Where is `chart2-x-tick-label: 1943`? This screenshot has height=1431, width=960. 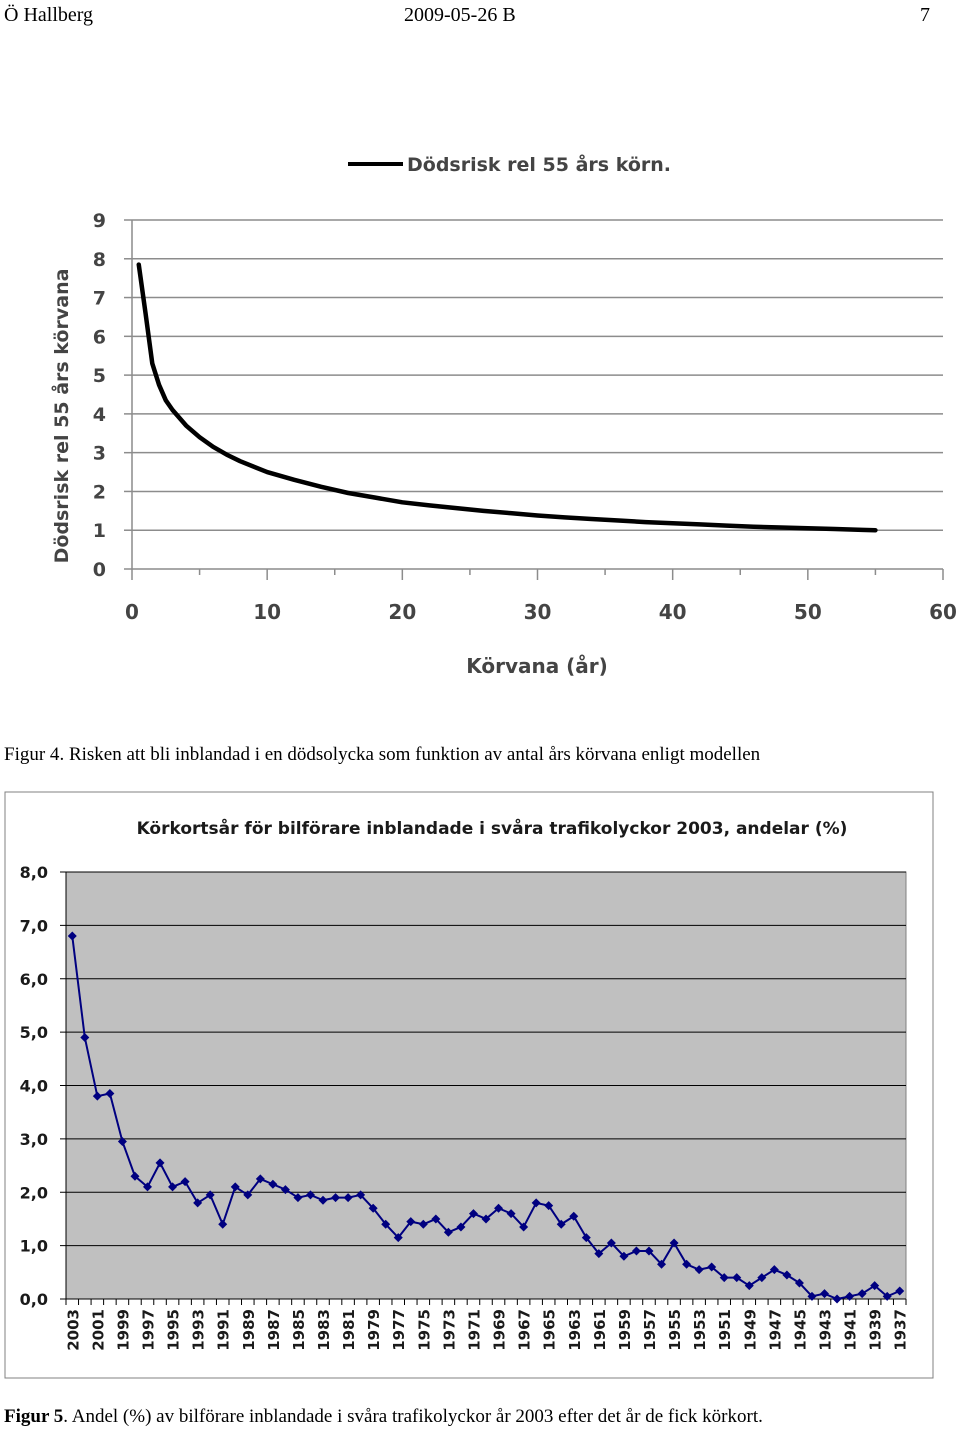 chart2-x-tick-label: 1943 is located at coordinates (826, 1330).